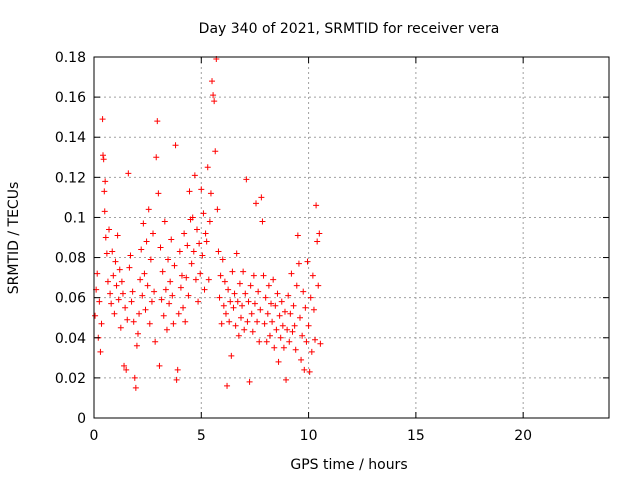  Describe the element at coordinates (70, 379) in the screenshot. I see `y-tick-label: 0.02` at that location.